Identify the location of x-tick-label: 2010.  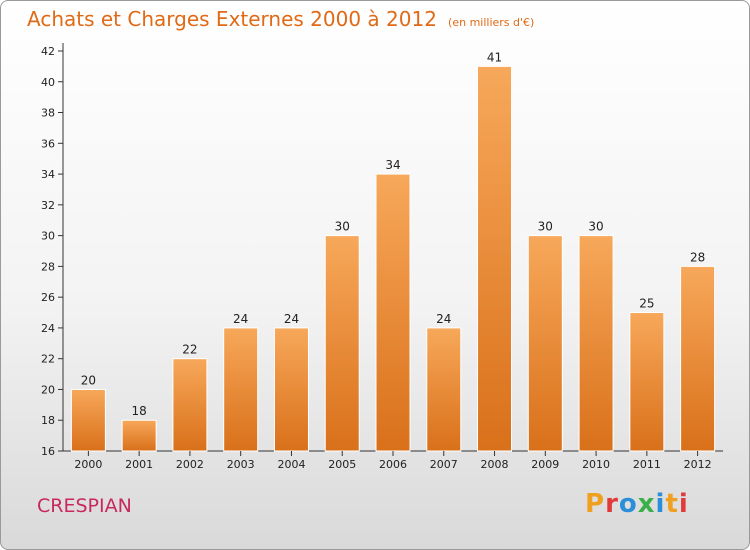
(596, 464).